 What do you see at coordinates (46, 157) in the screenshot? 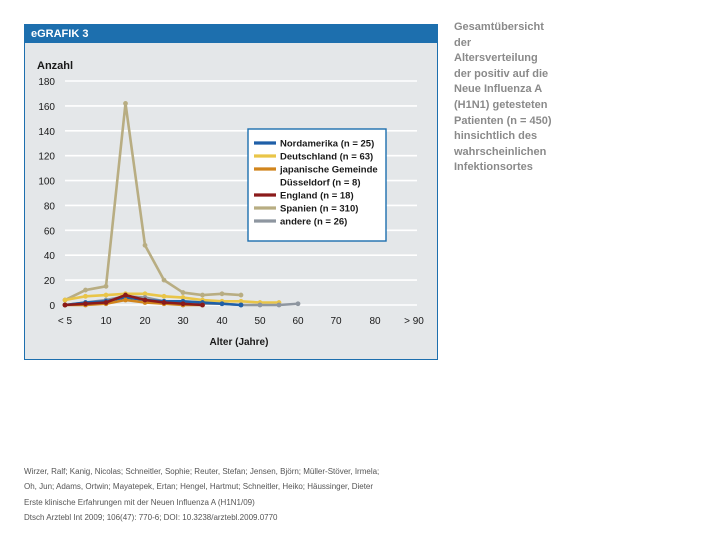
I see `y-tick-label: 120` at bounding box center [46, 157].